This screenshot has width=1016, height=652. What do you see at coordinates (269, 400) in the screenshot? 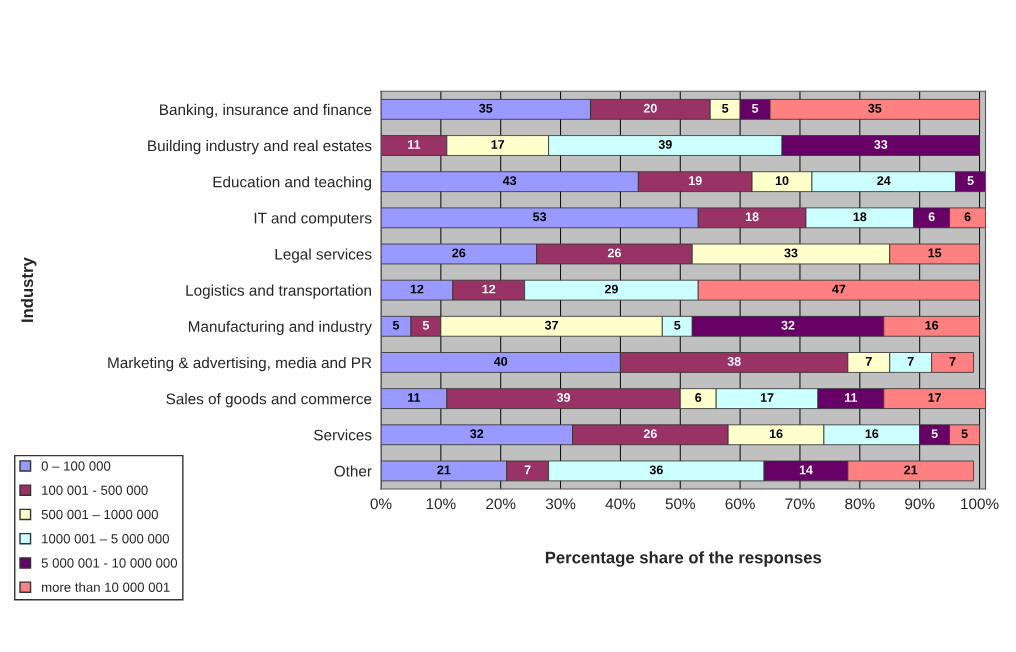
I see `y-tick-label: Sales of goods and commerce` at bounding box center [269, 400].